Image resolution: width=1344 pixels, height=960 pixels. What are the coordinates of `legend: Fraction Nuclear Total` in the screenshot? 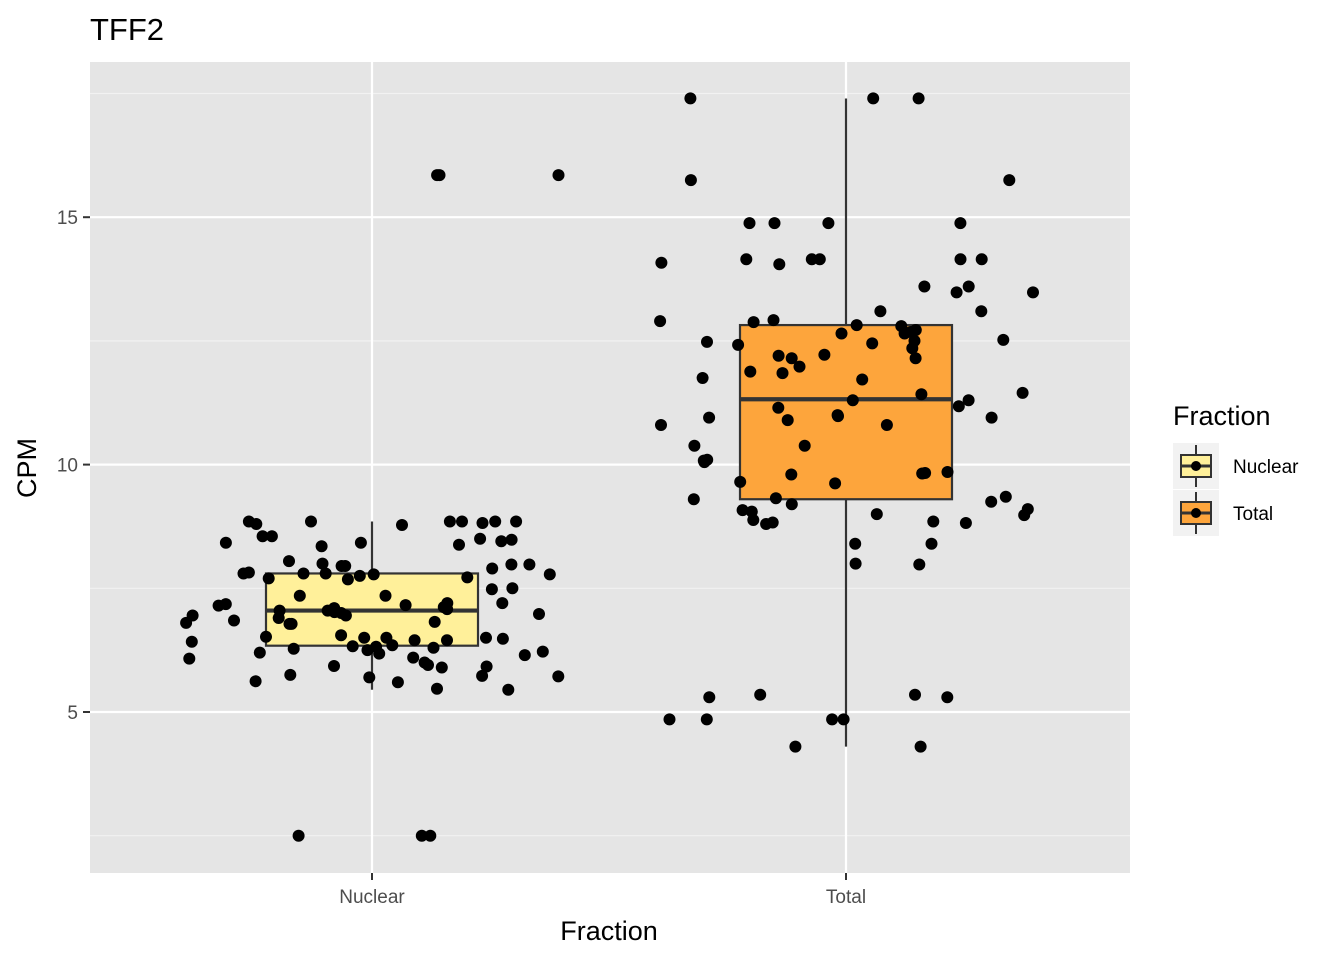 It's located at (1236, 468).